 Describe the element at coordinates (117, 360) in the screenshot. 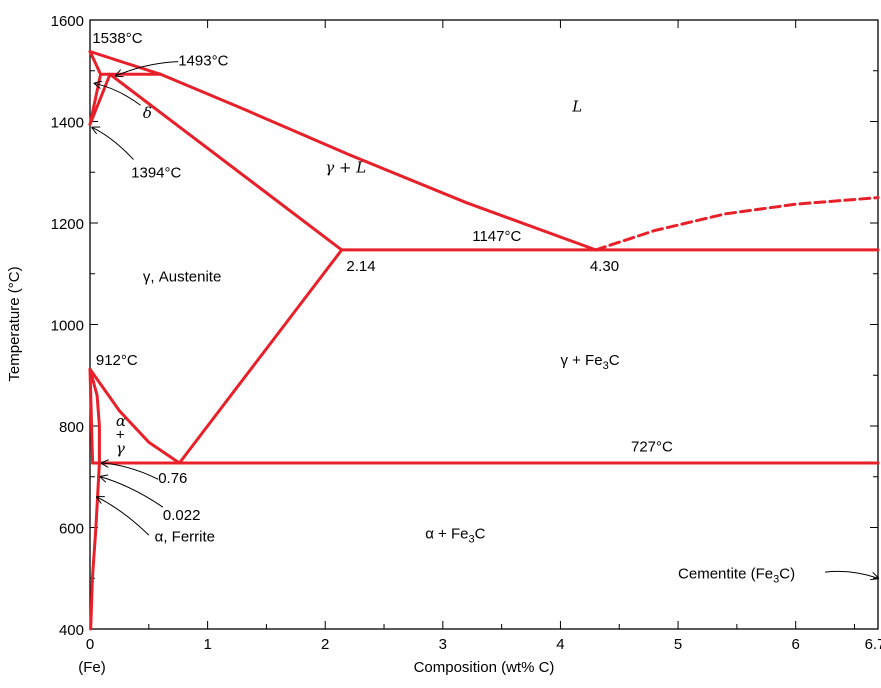

I see `annotation-label: 912°C` at that location.